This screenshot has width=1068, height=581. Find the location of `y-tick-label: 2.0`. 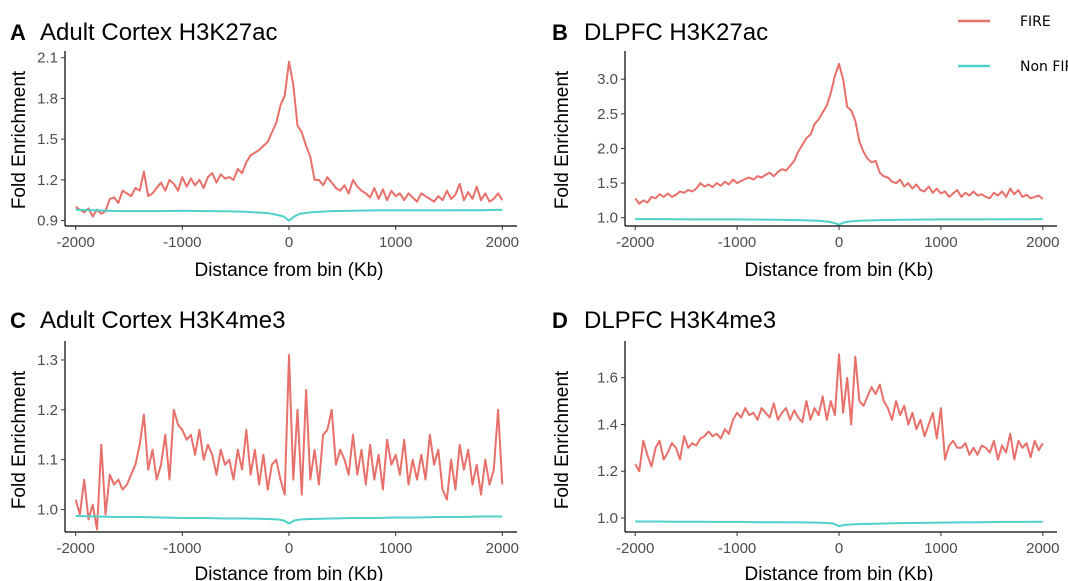

y-tick-label: 2.0 is located at coordinates (607, 148).